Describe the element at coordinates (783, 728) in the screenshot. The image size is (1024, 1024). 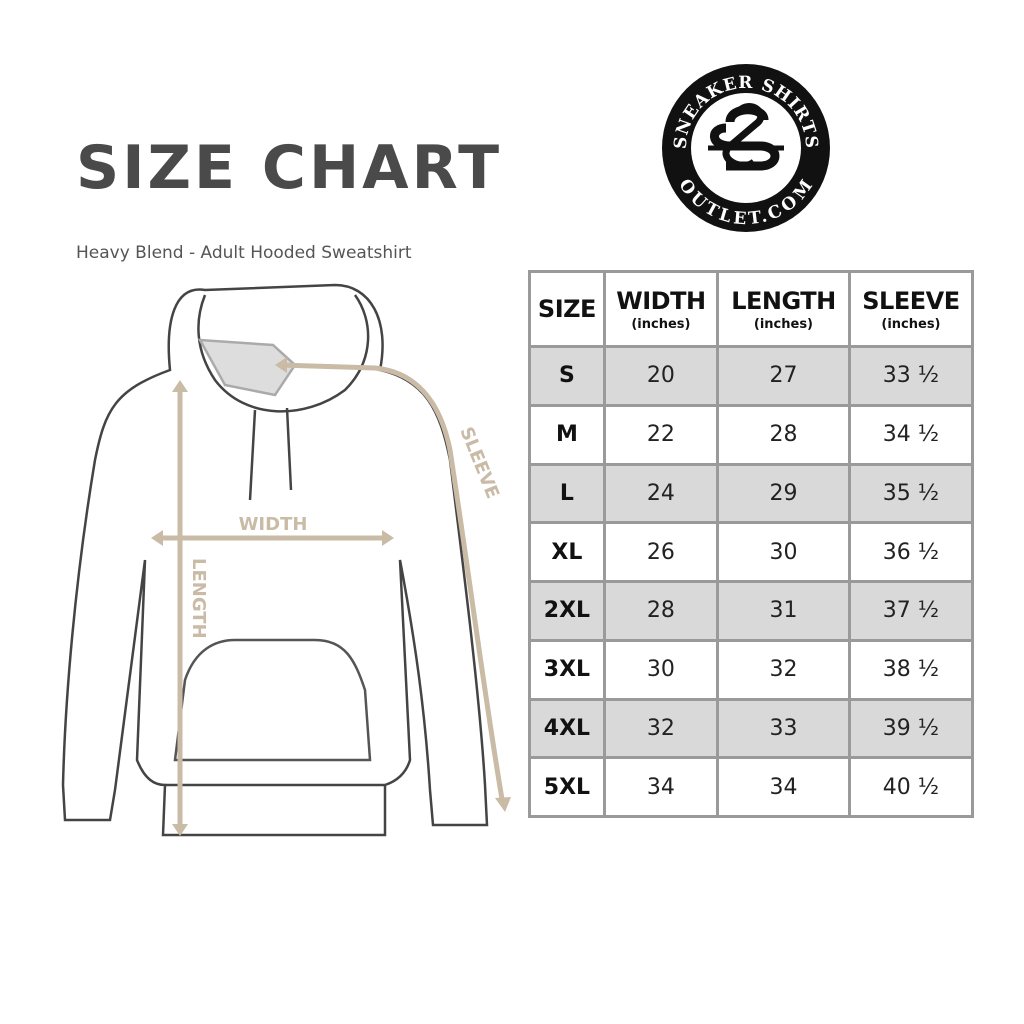
I see `cell-length: 33` at that location.